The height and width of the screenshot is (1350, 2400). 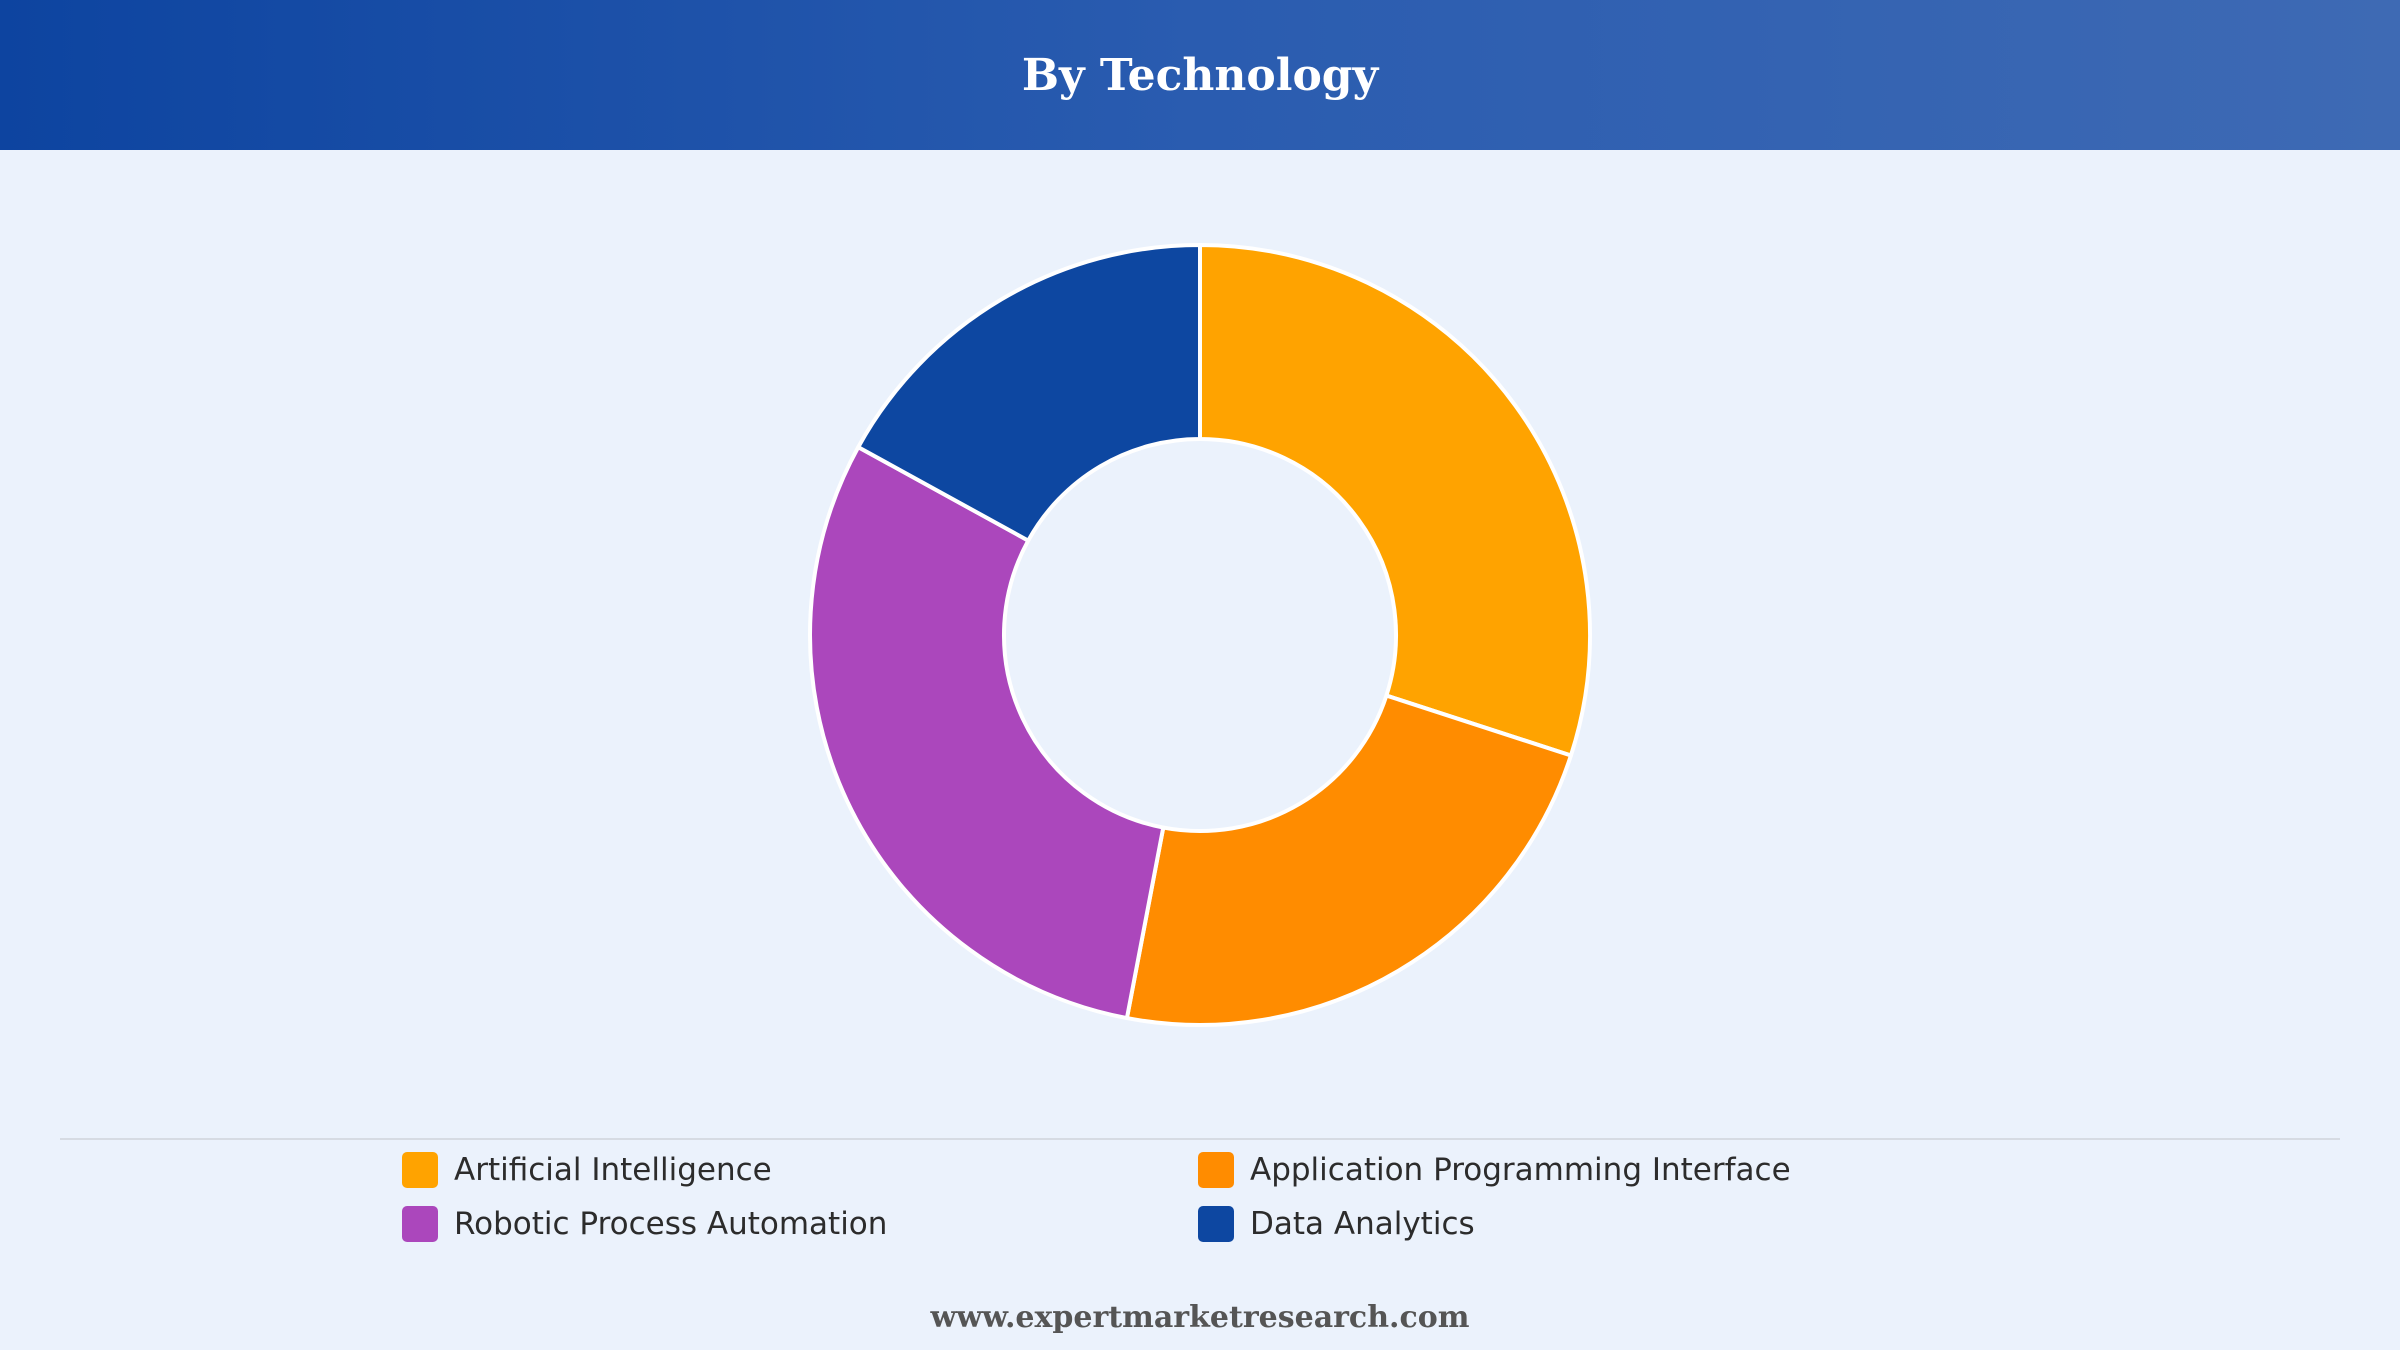 I want to click on donut-slice-artificial-intelligence, so click(x=1395, y=500).